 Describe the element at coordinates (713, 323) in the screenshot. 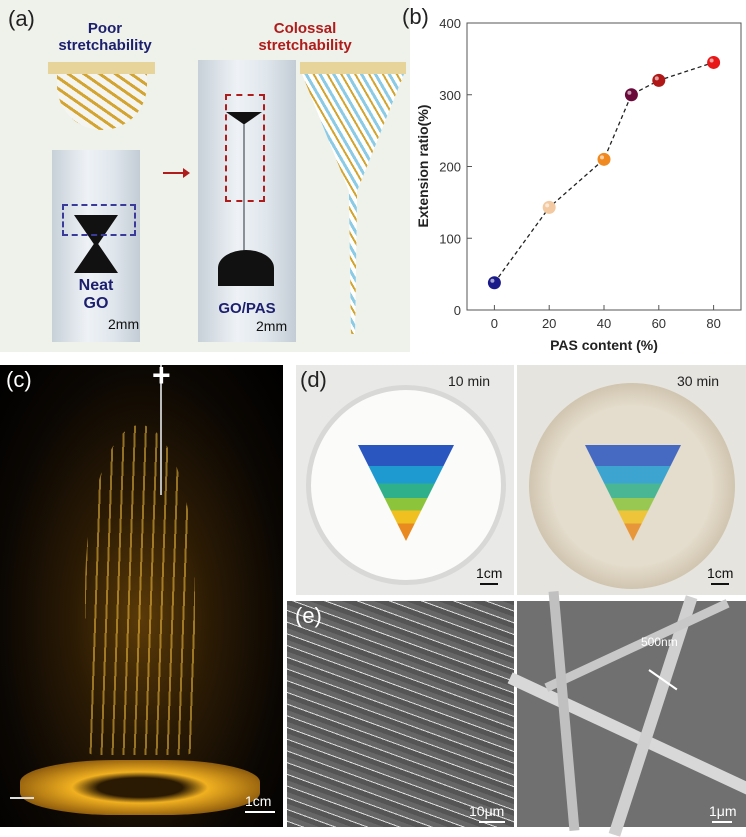

I see `x-tick-label: 80` at that location.